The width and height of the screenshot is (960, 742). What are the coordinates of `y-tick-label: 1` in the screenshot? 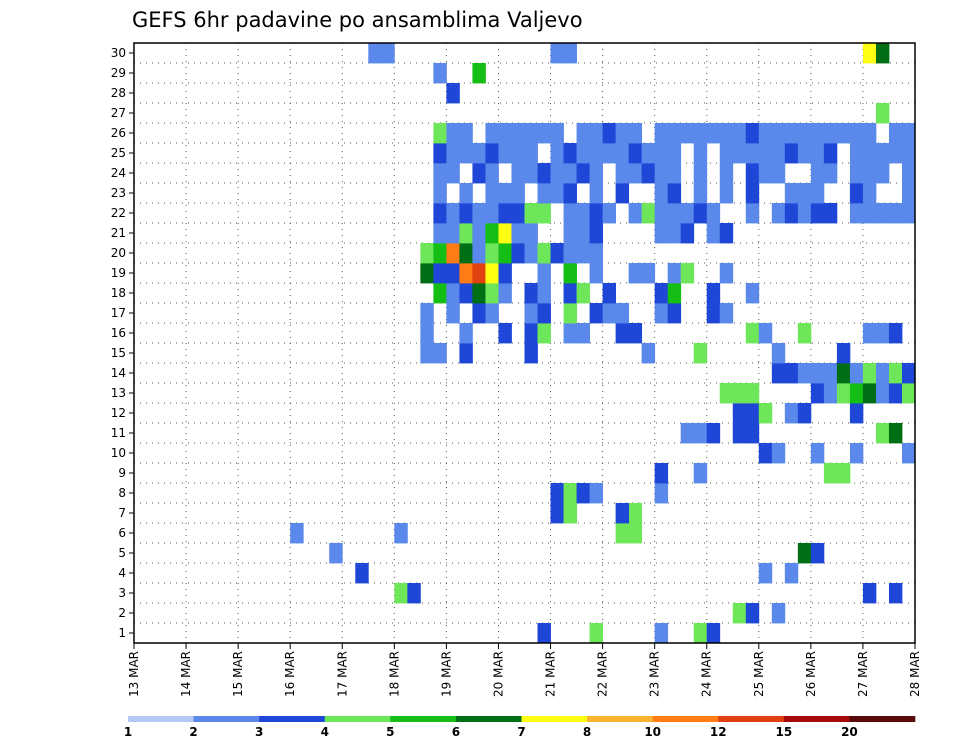 It's located at (122, 633).